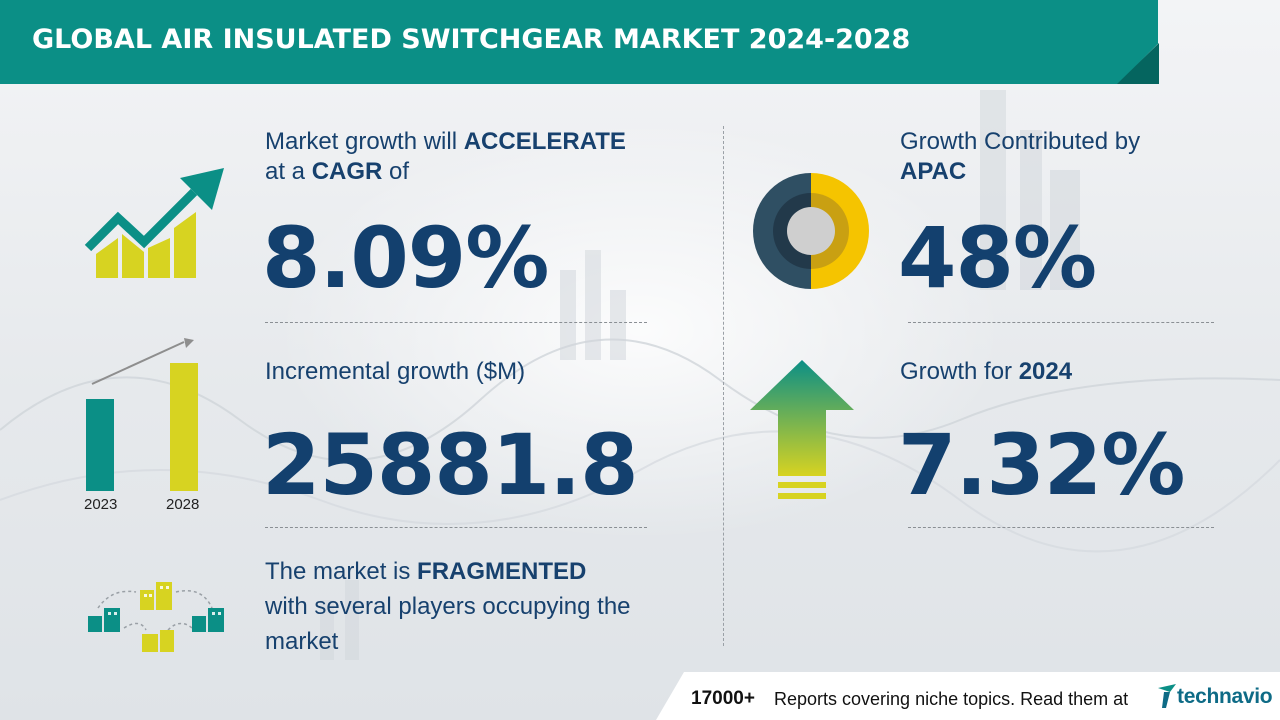  What do you see at coordinates (997, 258) in the screenshot?
I see `region-value: 48%` at bounding box center [997, 258].